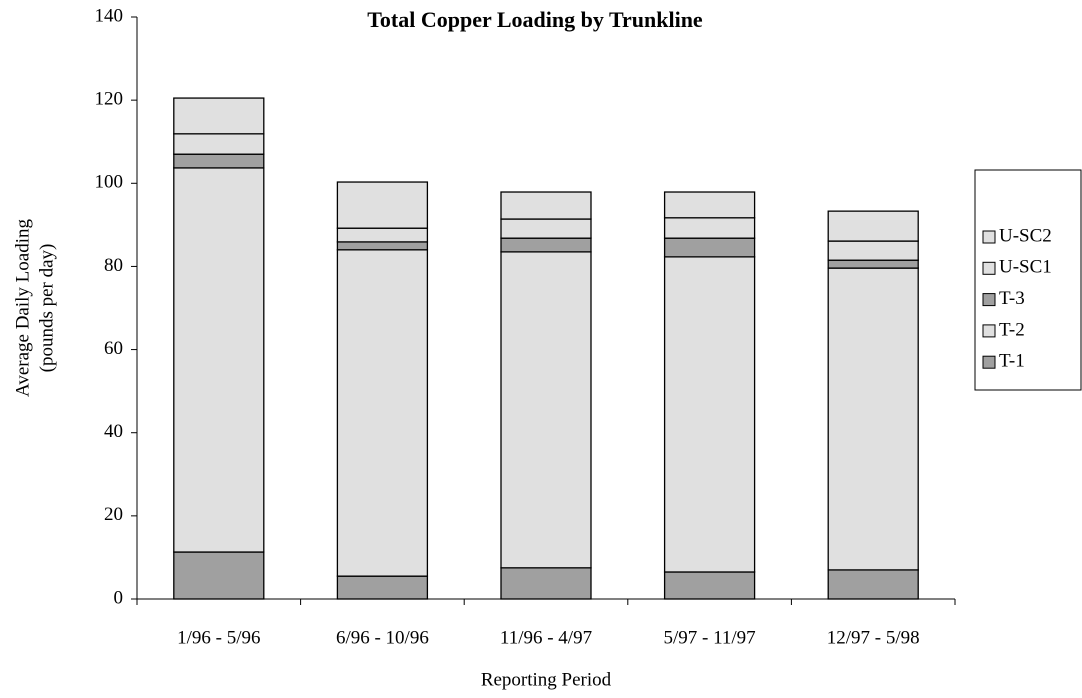 Image resolution: width=1082 pixels, height=698 pixels. Describe the element at coordinates (710, 637) in the screenshot. I see `x-tick-label: 5/97 - 11/97` at that location.